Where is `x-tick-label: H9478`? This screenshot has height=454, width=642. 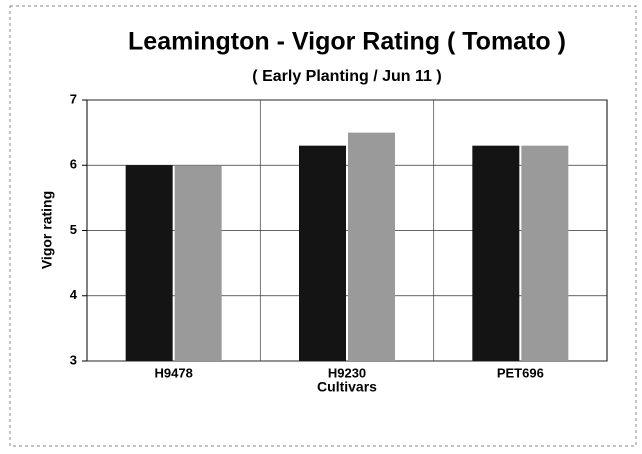
x-tick-label: H9478 is located at coordinates (174, 372).